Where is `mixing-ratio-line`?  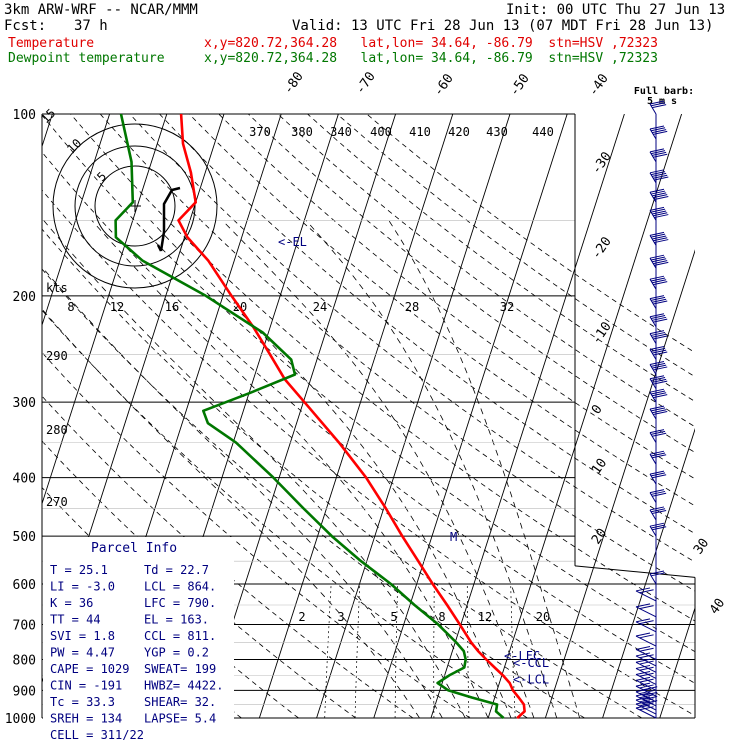
mixing-ratio-line is located at coordinates (513, 651).